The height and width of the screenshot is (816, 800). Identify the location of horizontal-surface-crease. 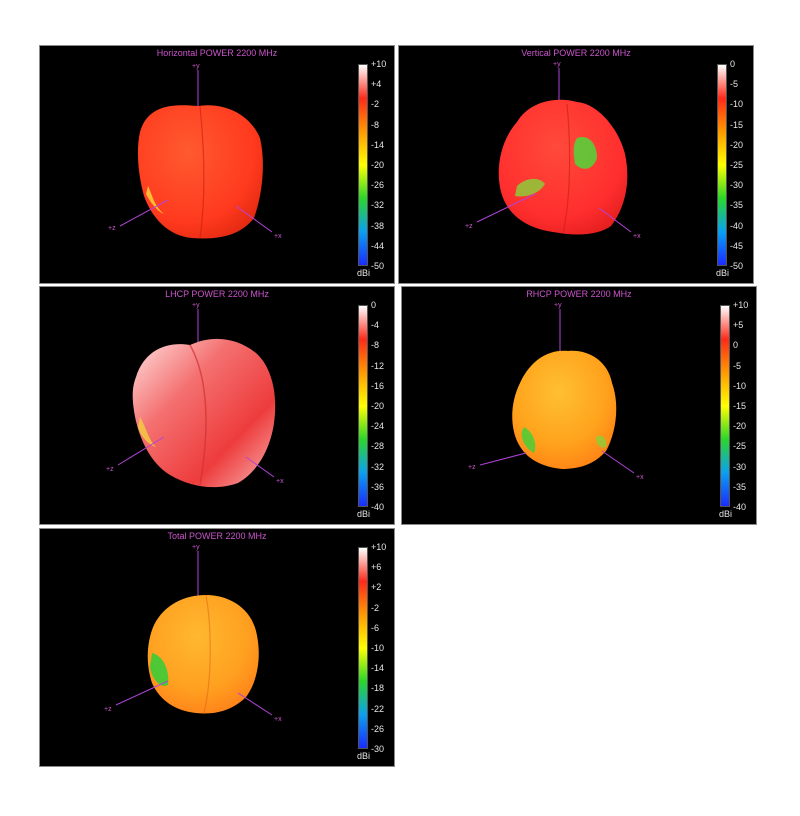
(202, 172).